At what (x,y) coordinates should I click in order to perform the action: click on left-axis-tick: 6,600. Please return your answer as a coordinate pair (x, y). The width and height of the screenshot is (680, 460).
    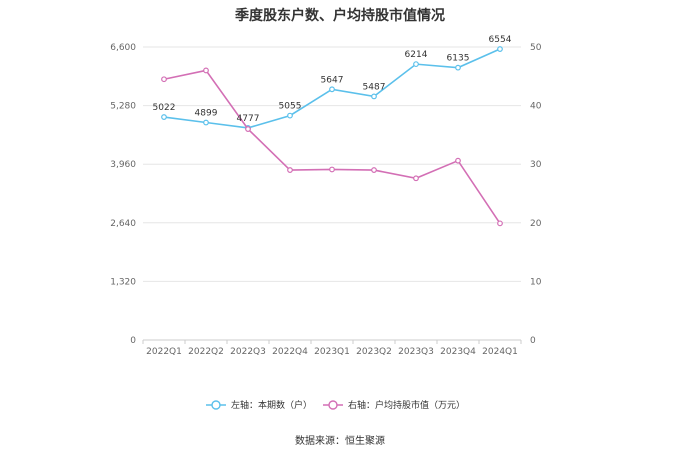
    Looking at the image, I should click on (123, 48).